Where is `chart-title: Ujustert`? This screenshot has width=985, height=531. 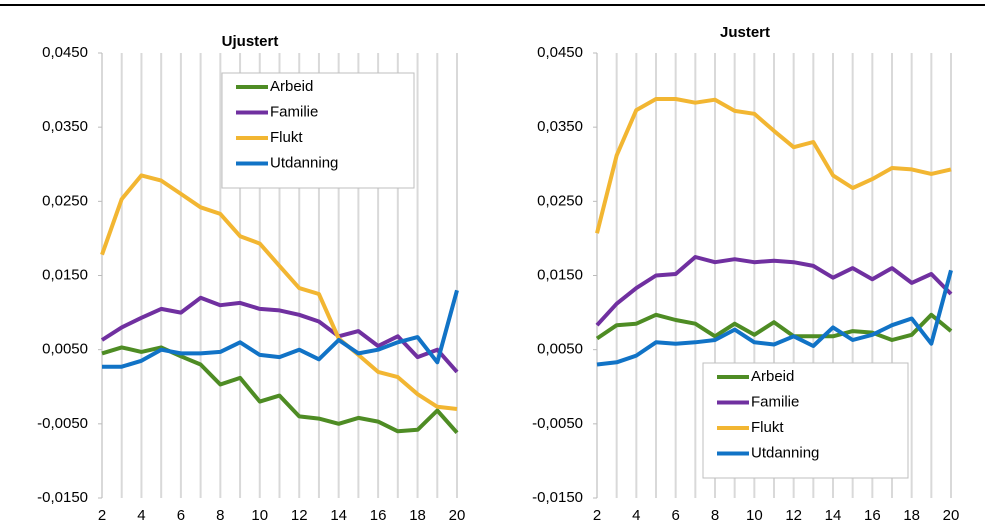 chart-title: Ujustert is located at coordinates (250, 41).